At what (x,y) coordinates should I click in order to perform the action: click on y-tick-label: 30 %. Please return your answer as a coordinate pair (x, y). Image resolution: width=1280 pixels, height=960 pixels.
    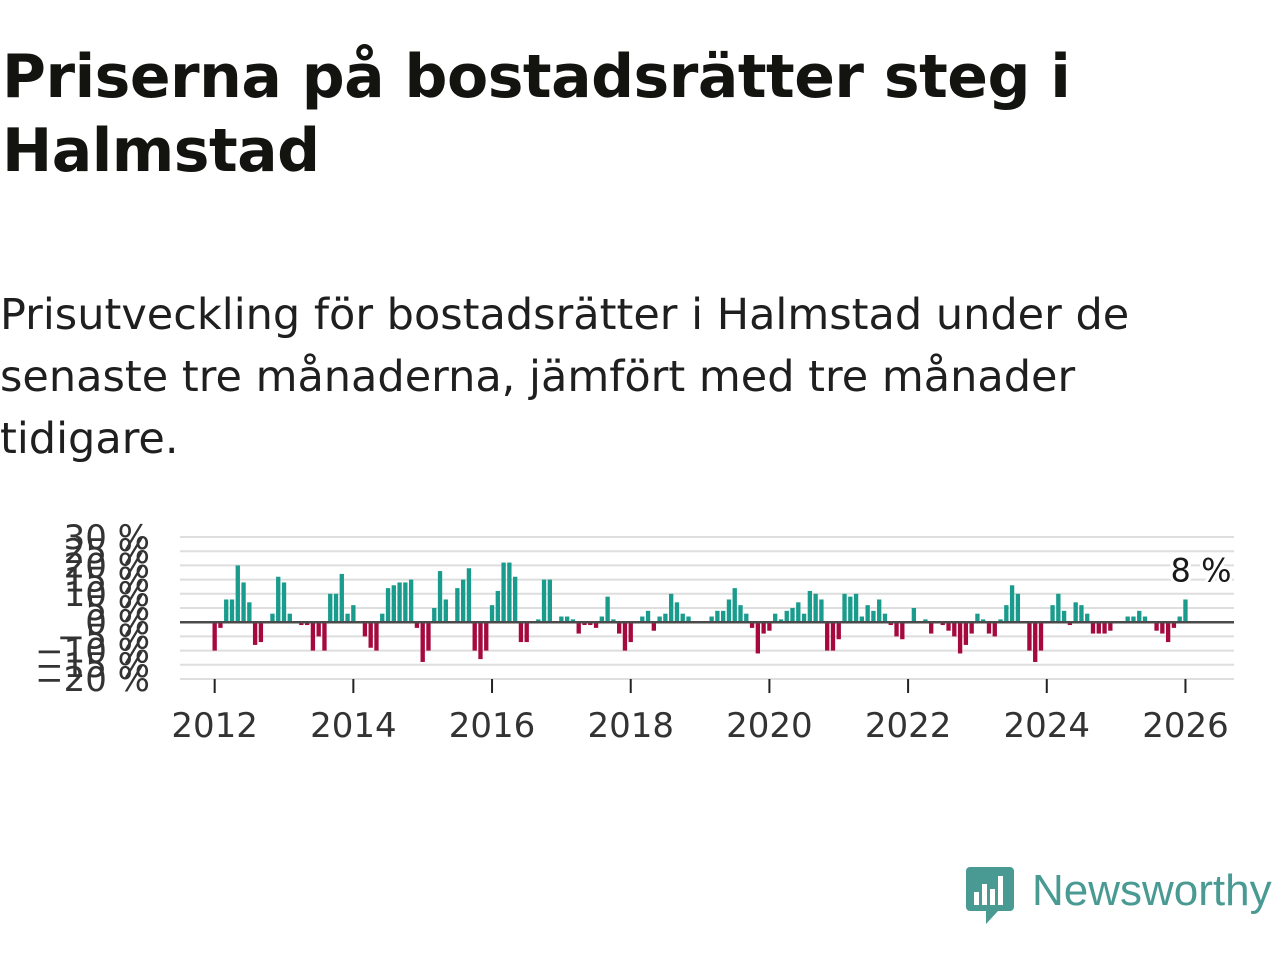
    Looking at the image, I should click on (107, 538).